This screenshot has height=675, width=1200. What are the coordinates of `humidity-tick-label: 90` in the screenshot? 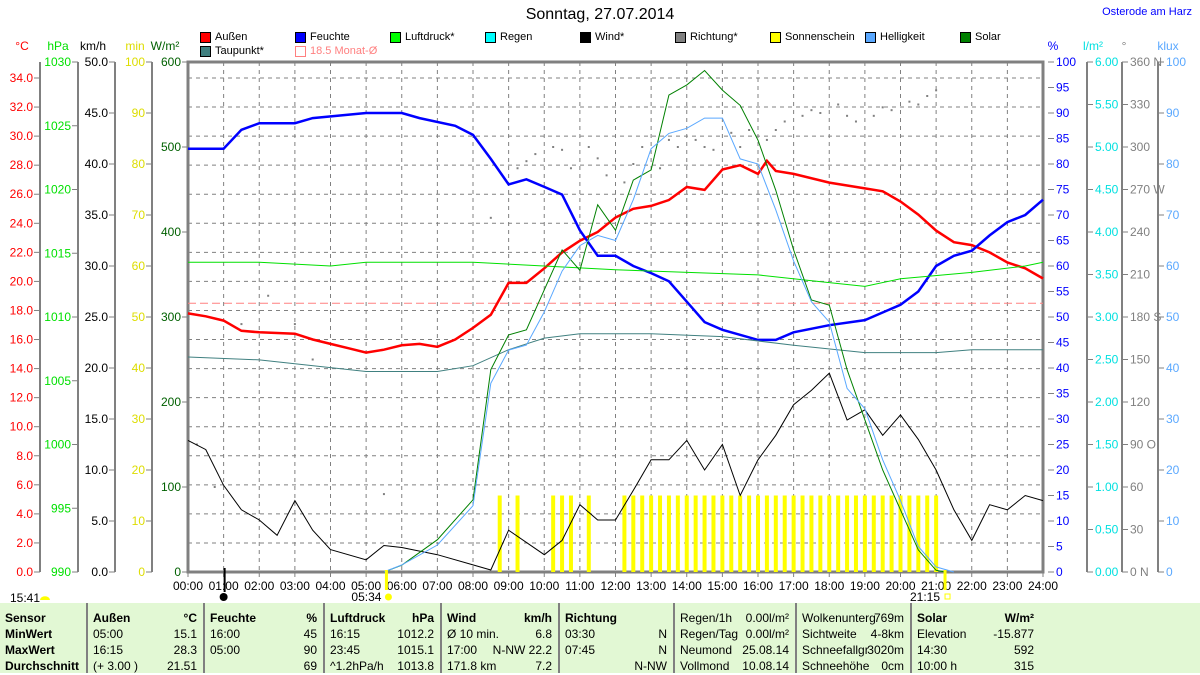 It's located at (1063, 113).